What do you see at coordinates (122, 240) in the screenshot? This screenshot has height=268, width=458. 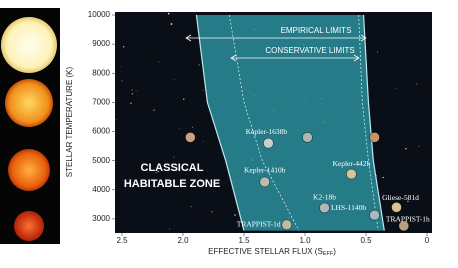 I see `x-tick-label: 2.5` at bounding box center [122, 240].